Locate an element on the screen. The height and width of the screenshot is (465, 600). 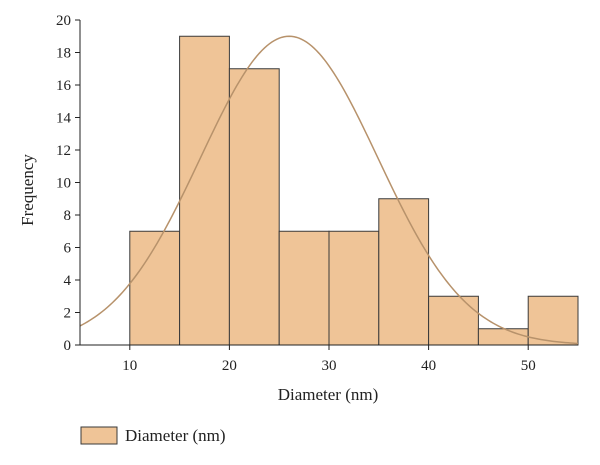
y-tick-label: 12 is located at coordinates (63, 151).